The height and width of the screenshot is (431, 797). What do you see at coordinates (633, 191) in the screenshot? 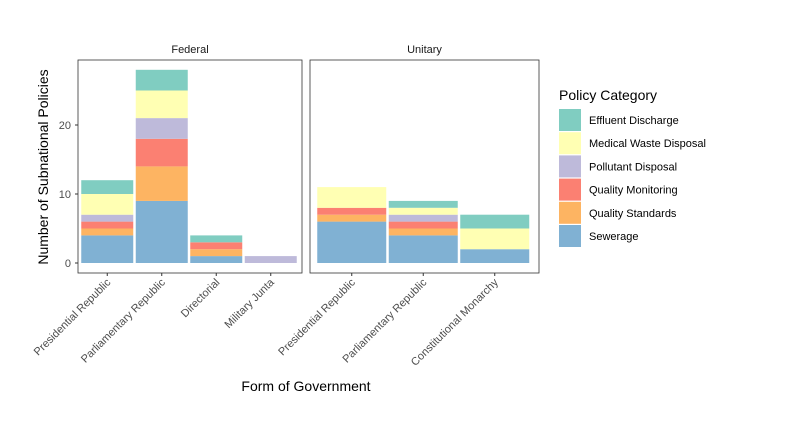
I see `legend-label: Quality Monitoring` at bounding box center [633, 191].